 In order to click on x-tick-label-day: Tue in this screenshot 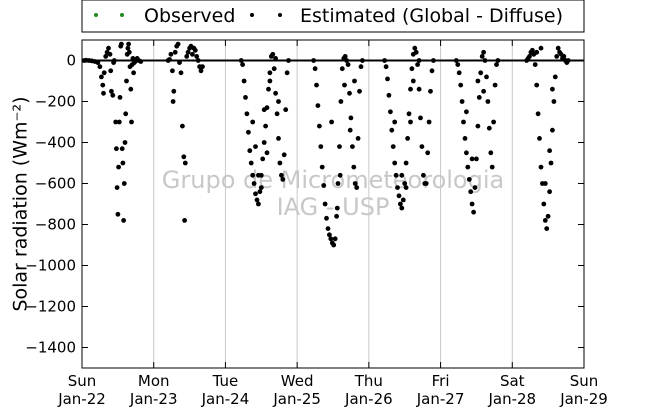, I will do `click(225, 381)`.